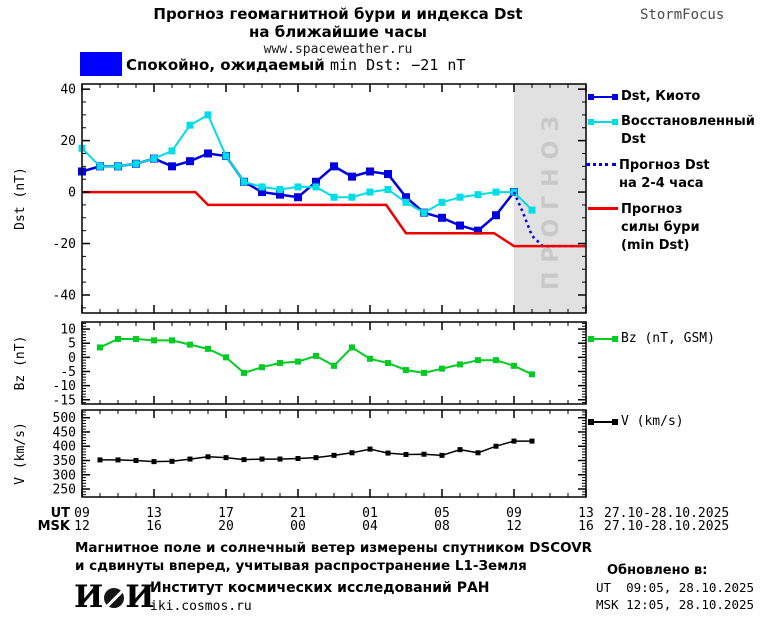  I want to click on svg-text: 17, so click(226, 513).